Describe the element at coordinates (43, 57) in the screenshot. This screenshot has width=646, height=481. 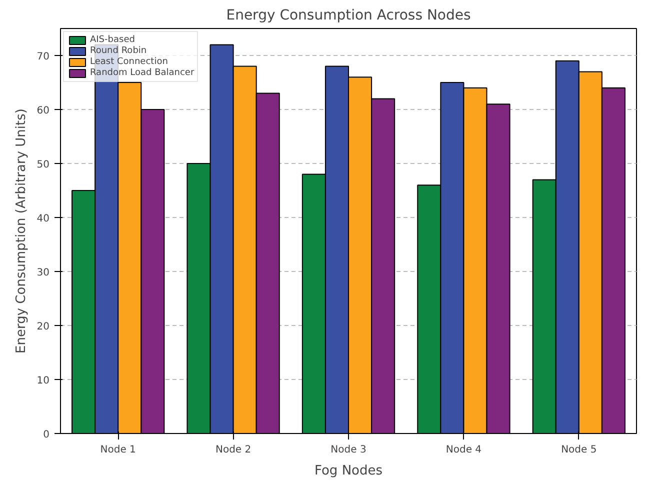
I see `y-tick-label: 70` at that location.